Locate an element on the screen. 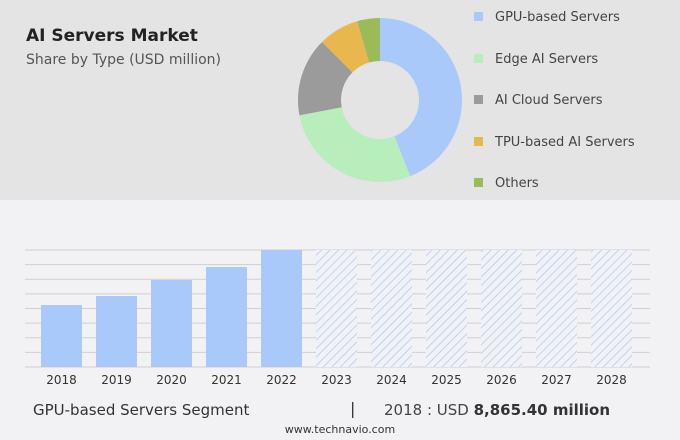 This screenshot has width=680, height=440. donut-chart is located at coordinates (380, 100).